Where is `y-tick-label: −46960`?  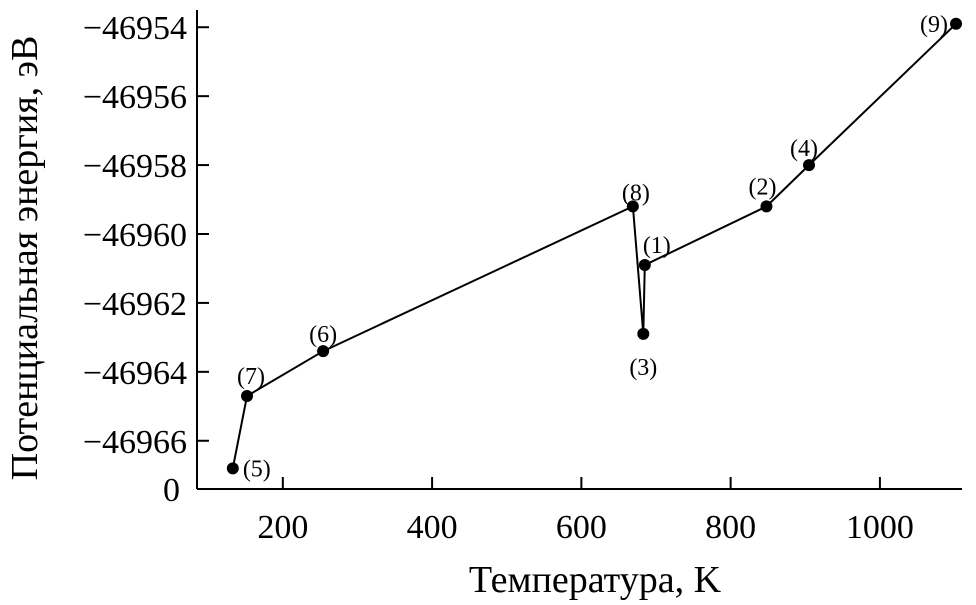
y-tick-label: −46960 is located at coordinates (135, 235).